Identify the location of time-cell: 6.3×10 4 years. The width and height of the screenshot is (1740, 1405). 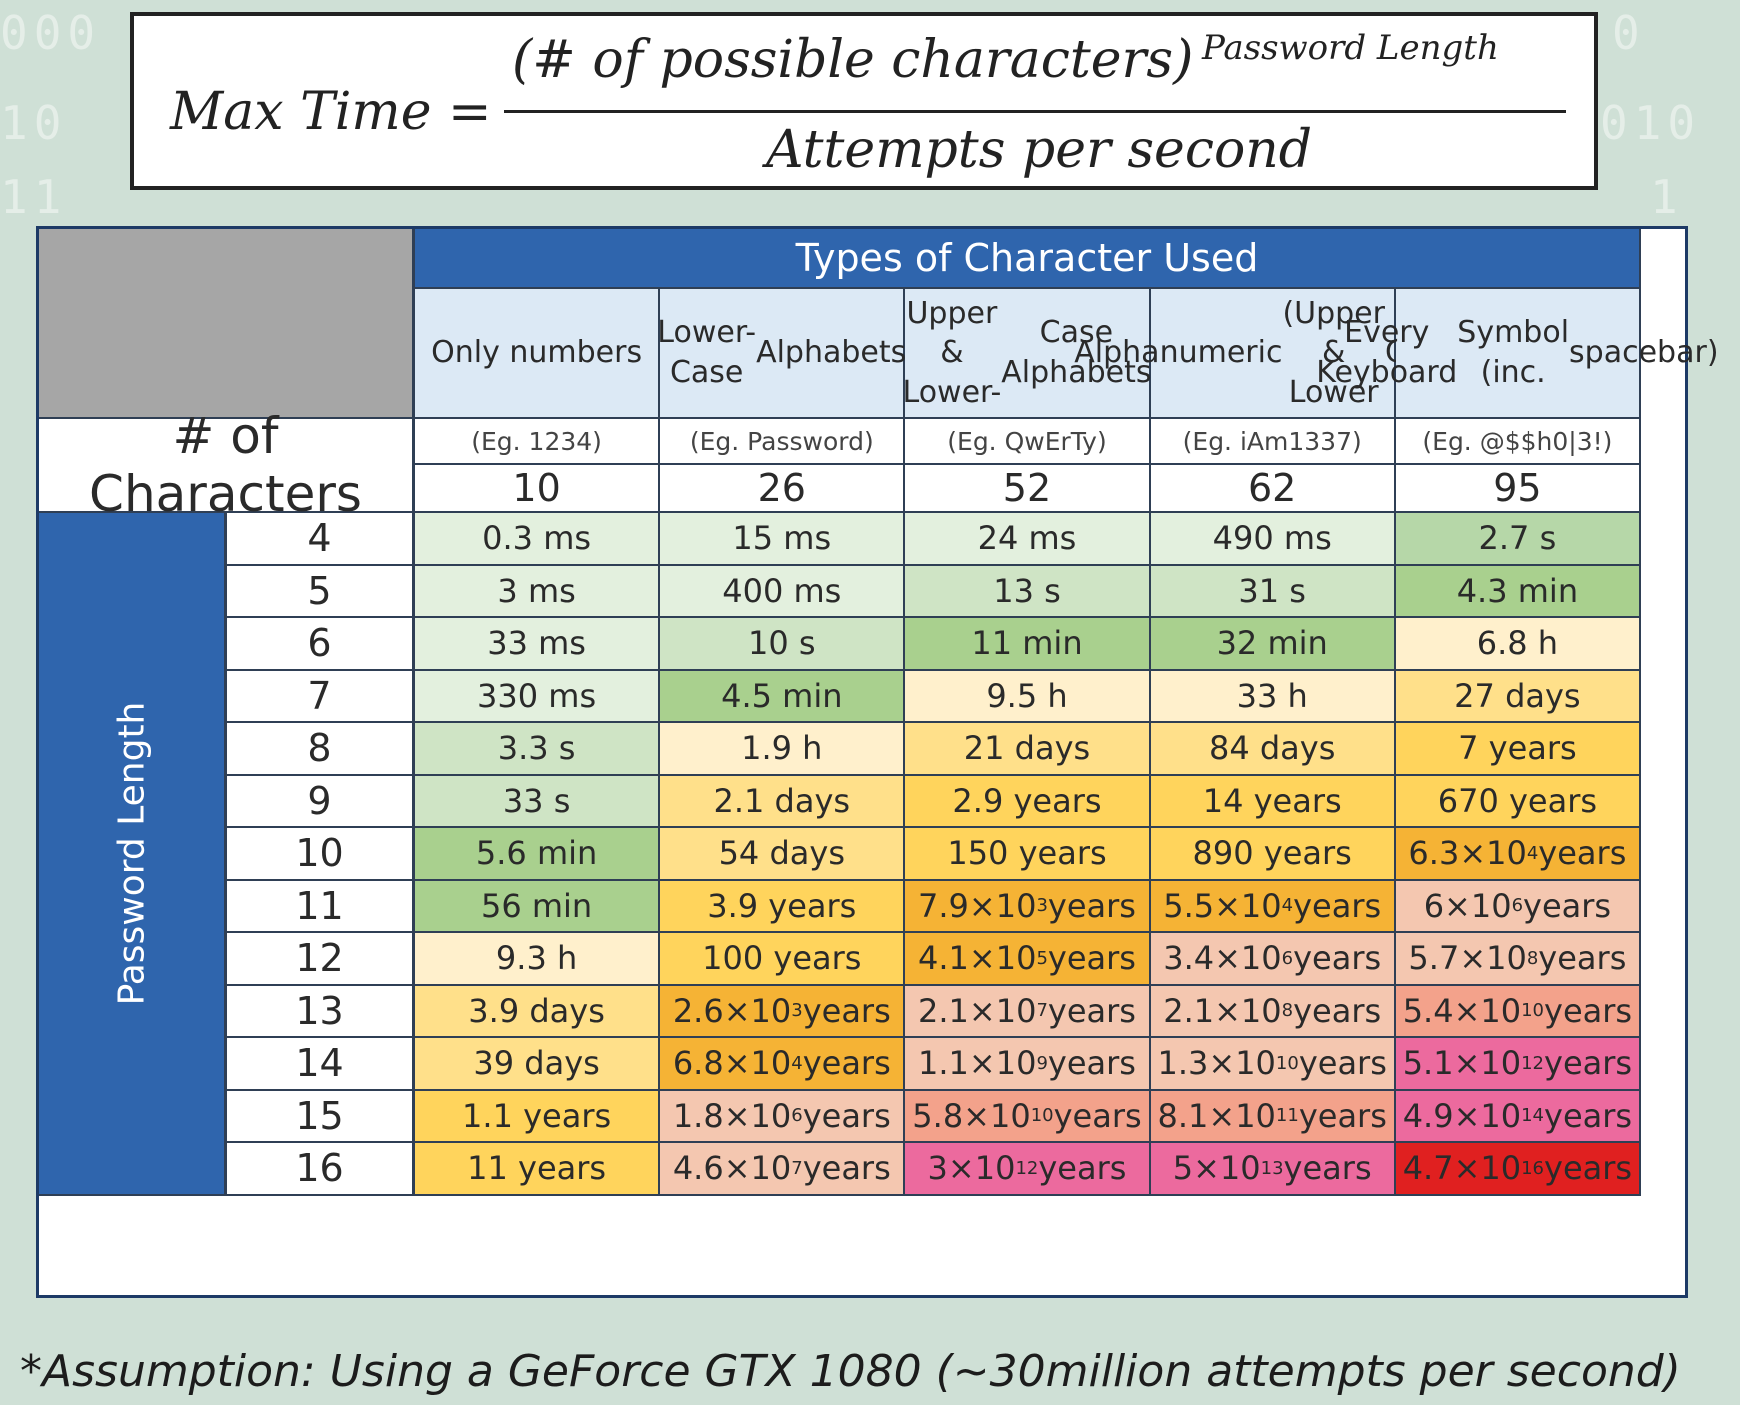
(1518, 854).